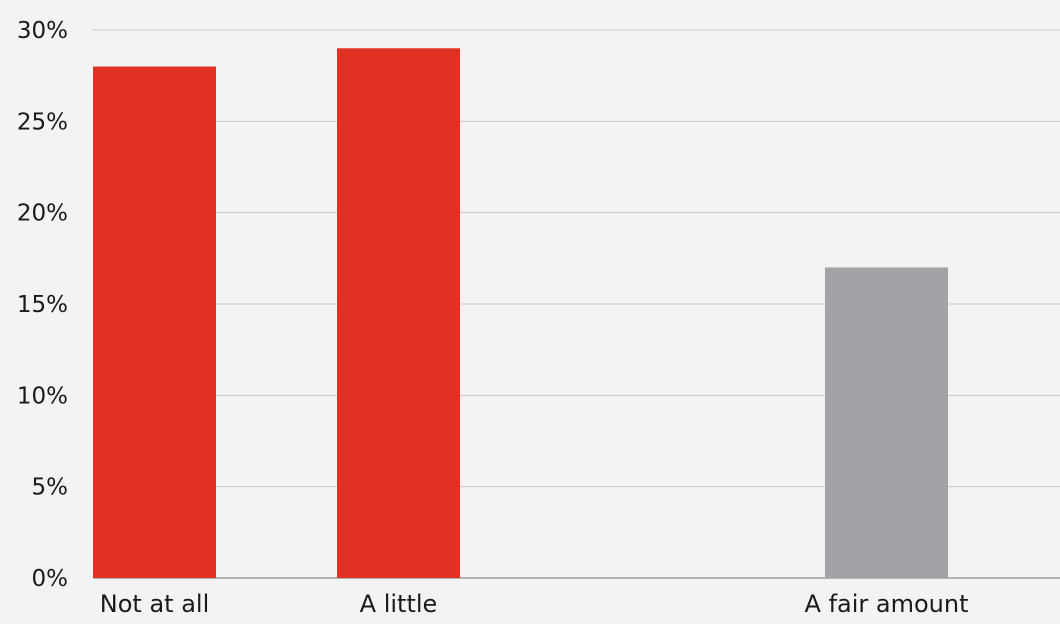 The height and width of the screenshot is (624, 1060). Describe the element at coordinates (42, 31) in the screenshot. I see `y-tick-label: 30%` at that location.